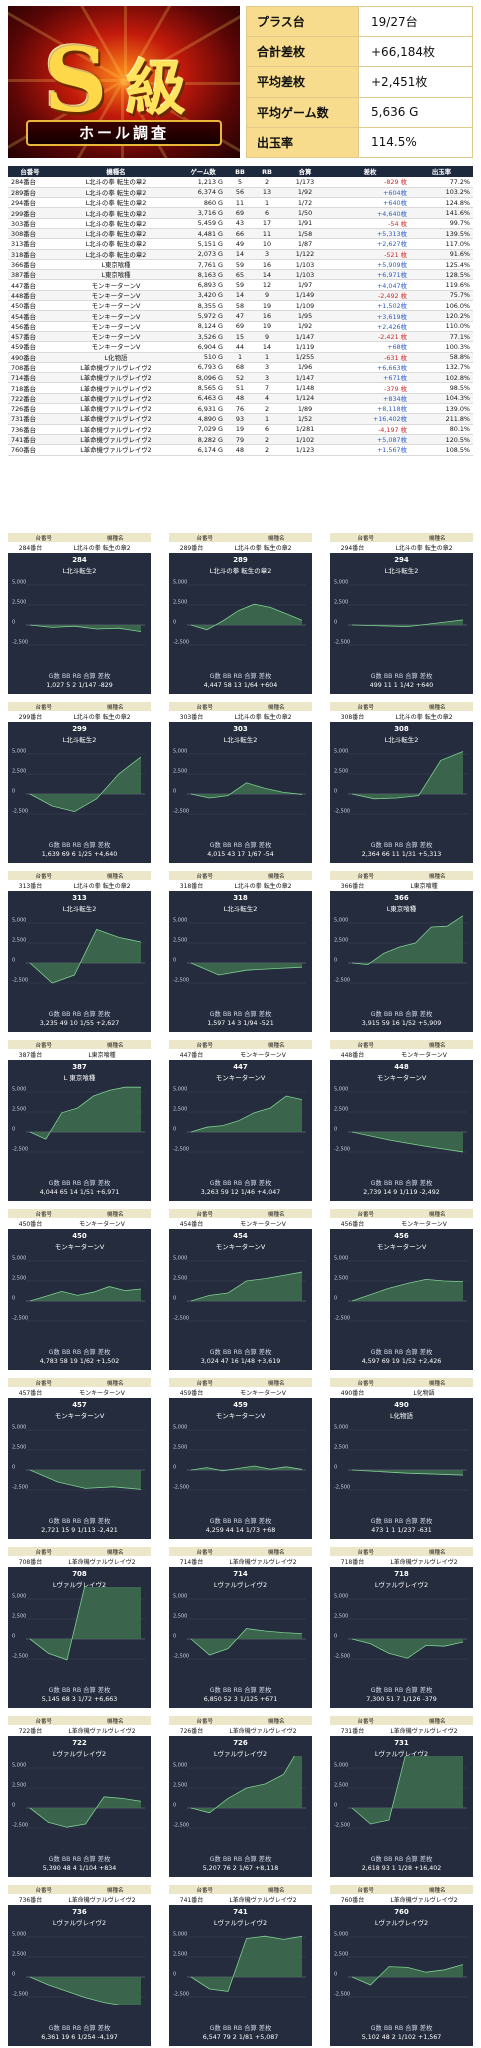  What do you see at coordinates (267, 223) in the screenshot?
I see `table-cell: 17` at bounding box center [267, 223].